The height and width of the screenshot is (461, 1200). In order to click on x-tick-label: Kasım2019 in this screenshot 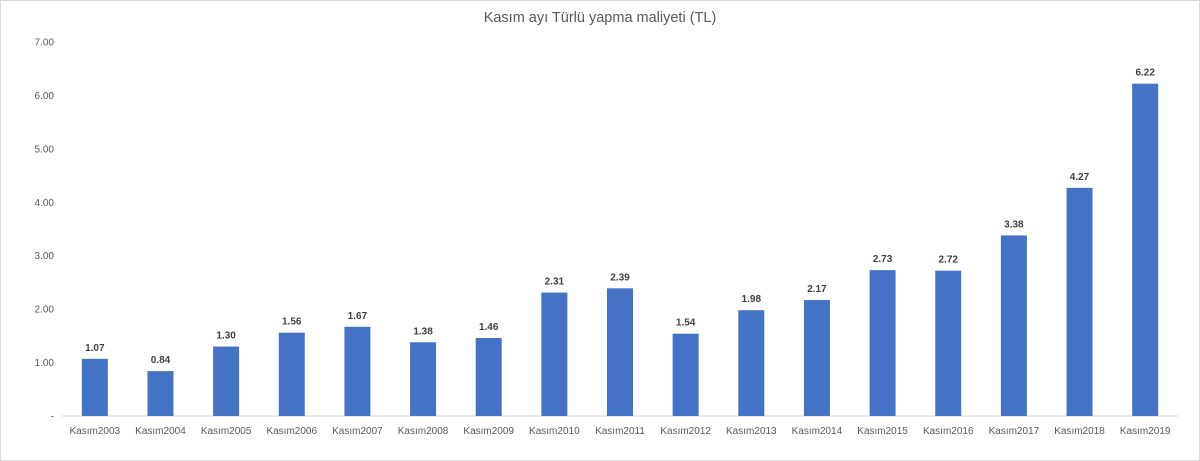, I will do `click(1145, 431)`.